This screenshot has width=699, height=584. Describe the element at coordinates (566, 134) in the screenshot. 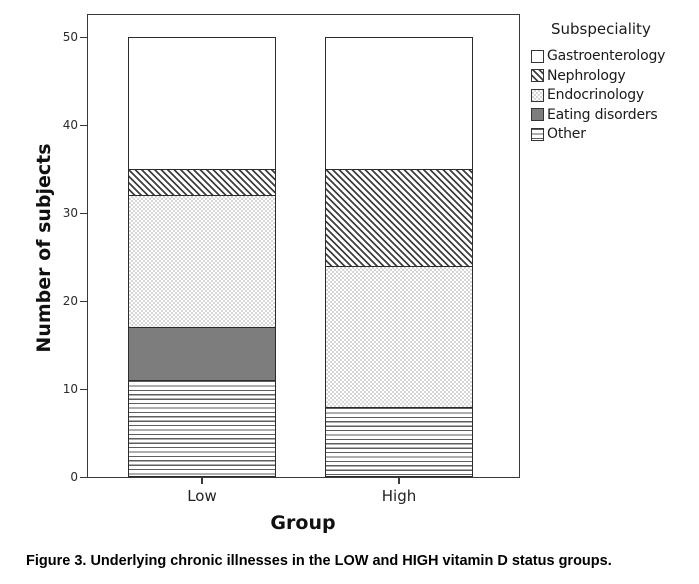

I see `legend-label-other: Other` at that location.